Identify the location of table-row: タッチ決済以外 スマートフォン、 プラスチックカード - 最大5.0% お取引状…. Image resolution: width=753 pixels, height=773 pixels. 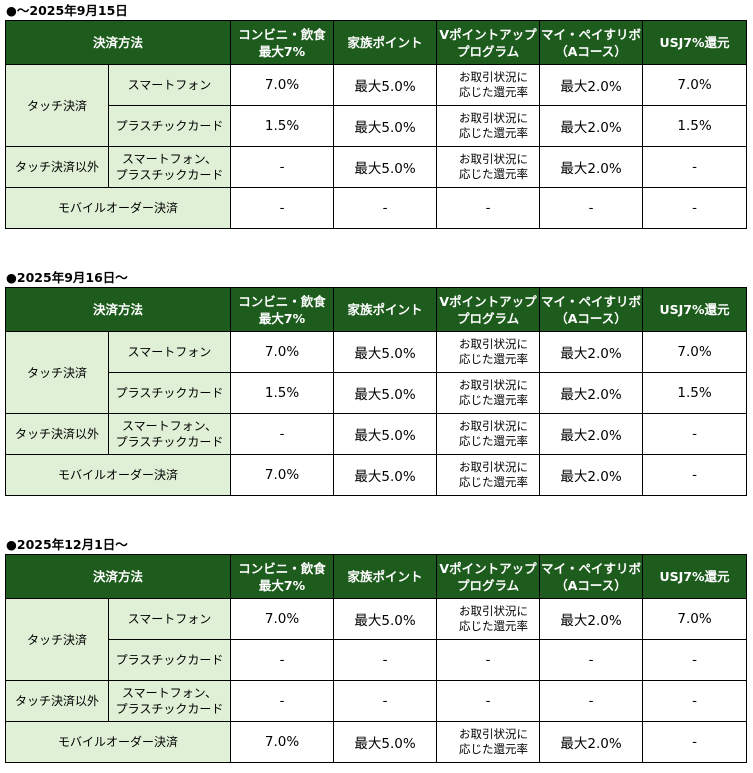
(376, 434).